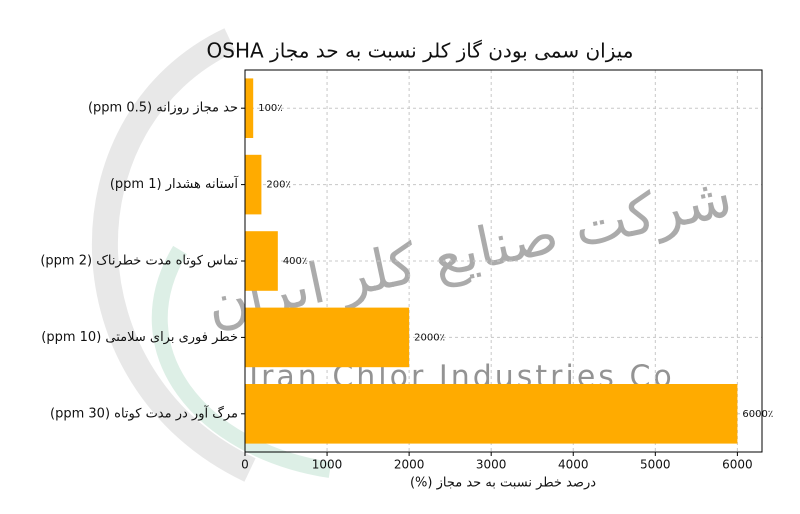  I want to click on value-label: 6000٪, so click(757, 414).